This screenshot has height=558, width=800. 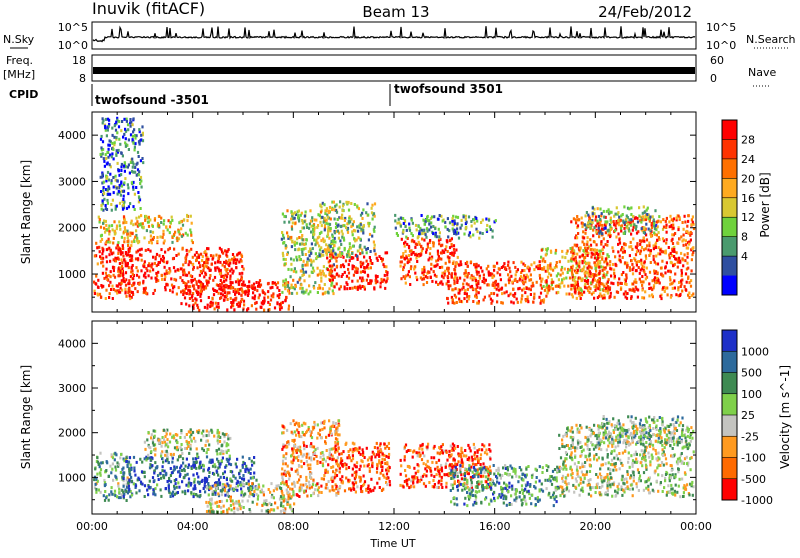 I want to click on power-ytick-label: 3000, so click(x=72, y=181).